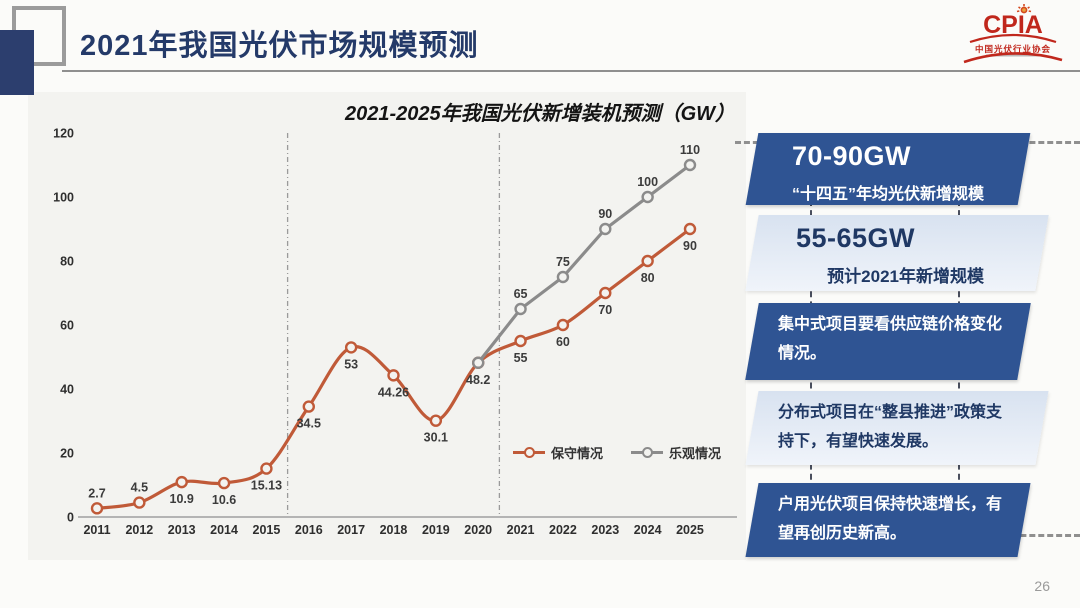 This screenshot has width=1080, height=608. Describe the element at coordinates (571, 71) in the screenshot. I see `header-divider-line` at that location.